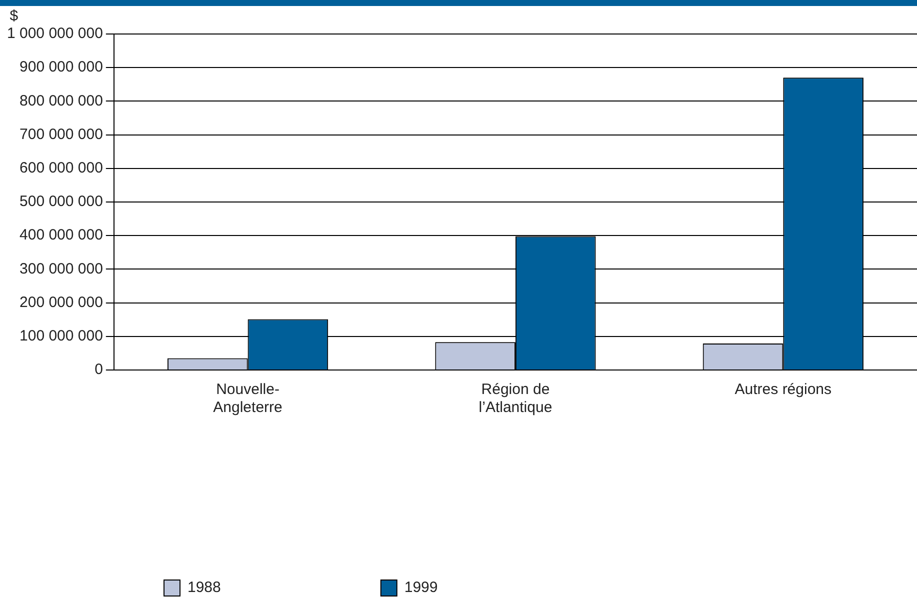 This screenshot has height=608, width=917. Describe the element at coordinates (247, 398) in the screenshot. I see `x-tick-label: Nouvelle-Angleterre` at that location.